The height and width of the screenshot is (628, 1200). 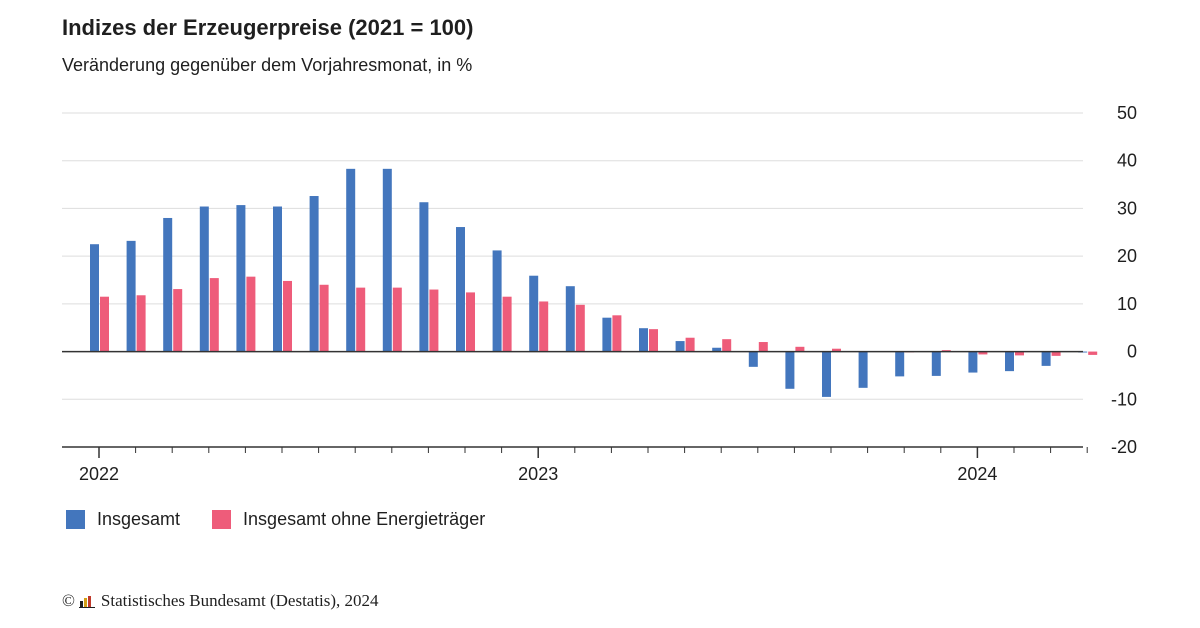 I want to click on y-tick-label: 50, so click(x=1127, y=113).